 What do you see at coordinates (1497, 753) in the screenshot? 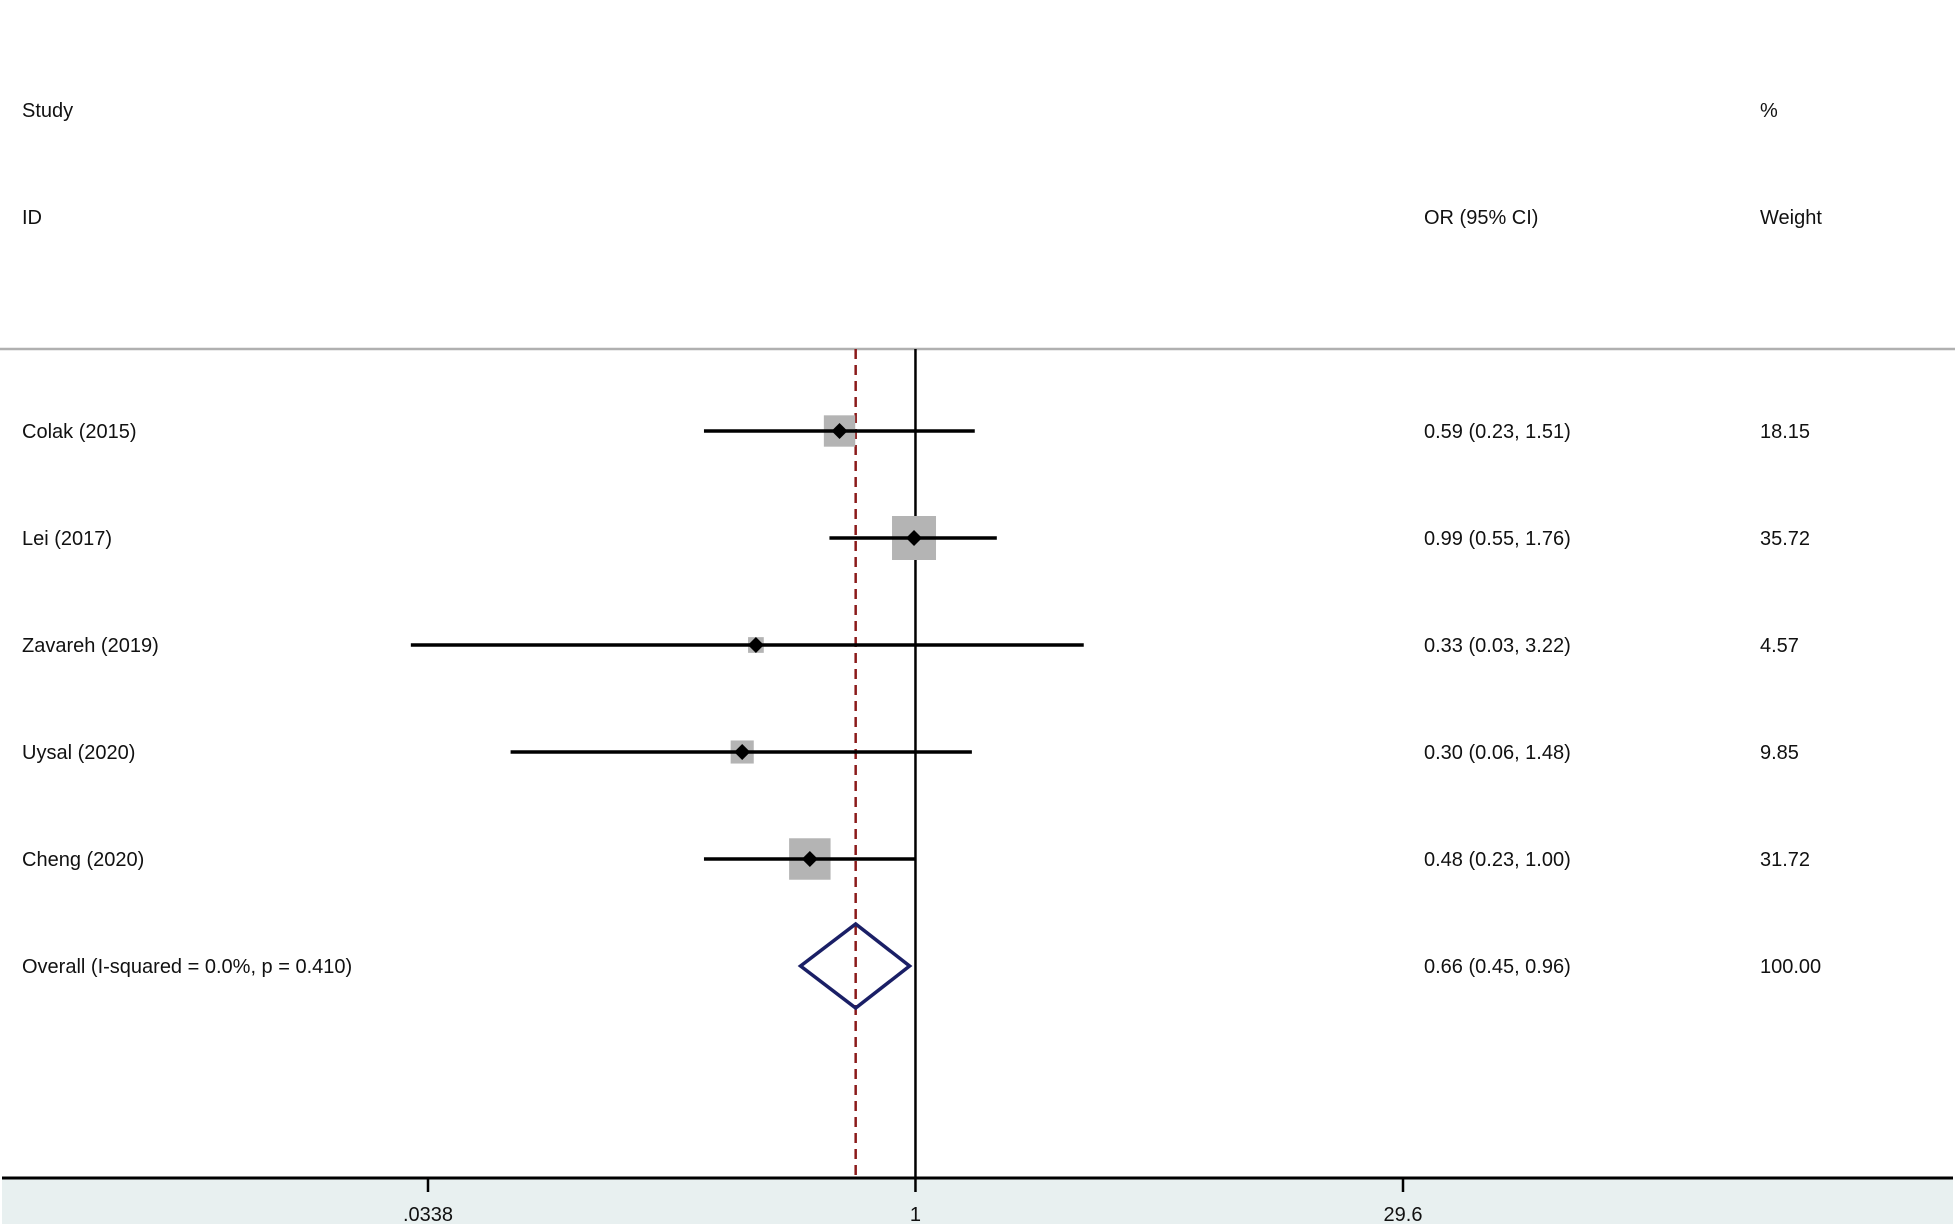
I see `study-or-ci-3: 0.30 (0.06, 1.48)` at bounding box center [1497, 753].